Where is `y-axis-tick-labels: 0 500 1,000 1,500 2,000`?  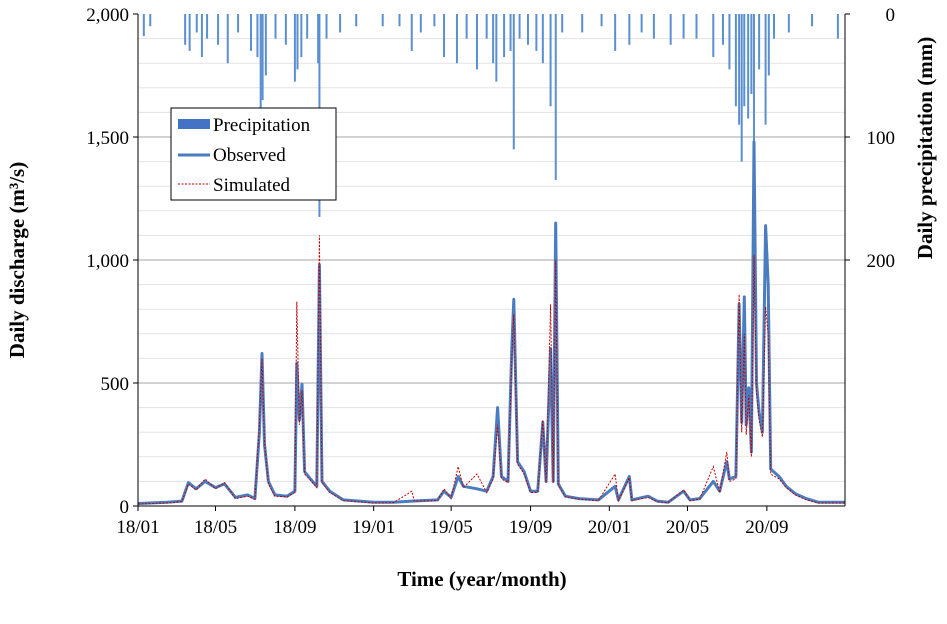
y-axis-tick-labels: 0 500 1,000 1,500 2,000 is located at coordinates (107, 261).